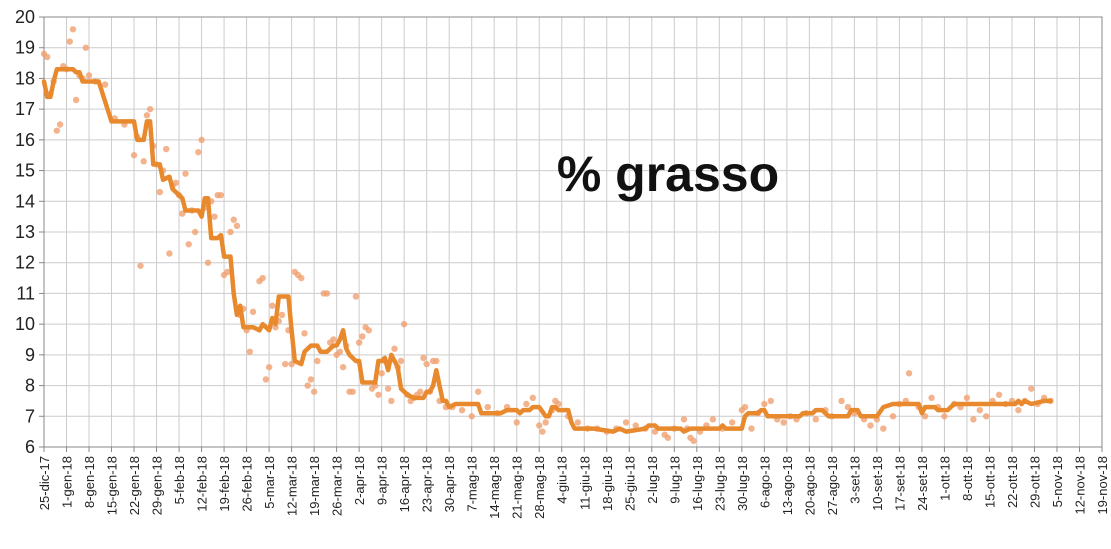  I want to click on x-tick-label: 29-ott-18, so click(1034, 482).